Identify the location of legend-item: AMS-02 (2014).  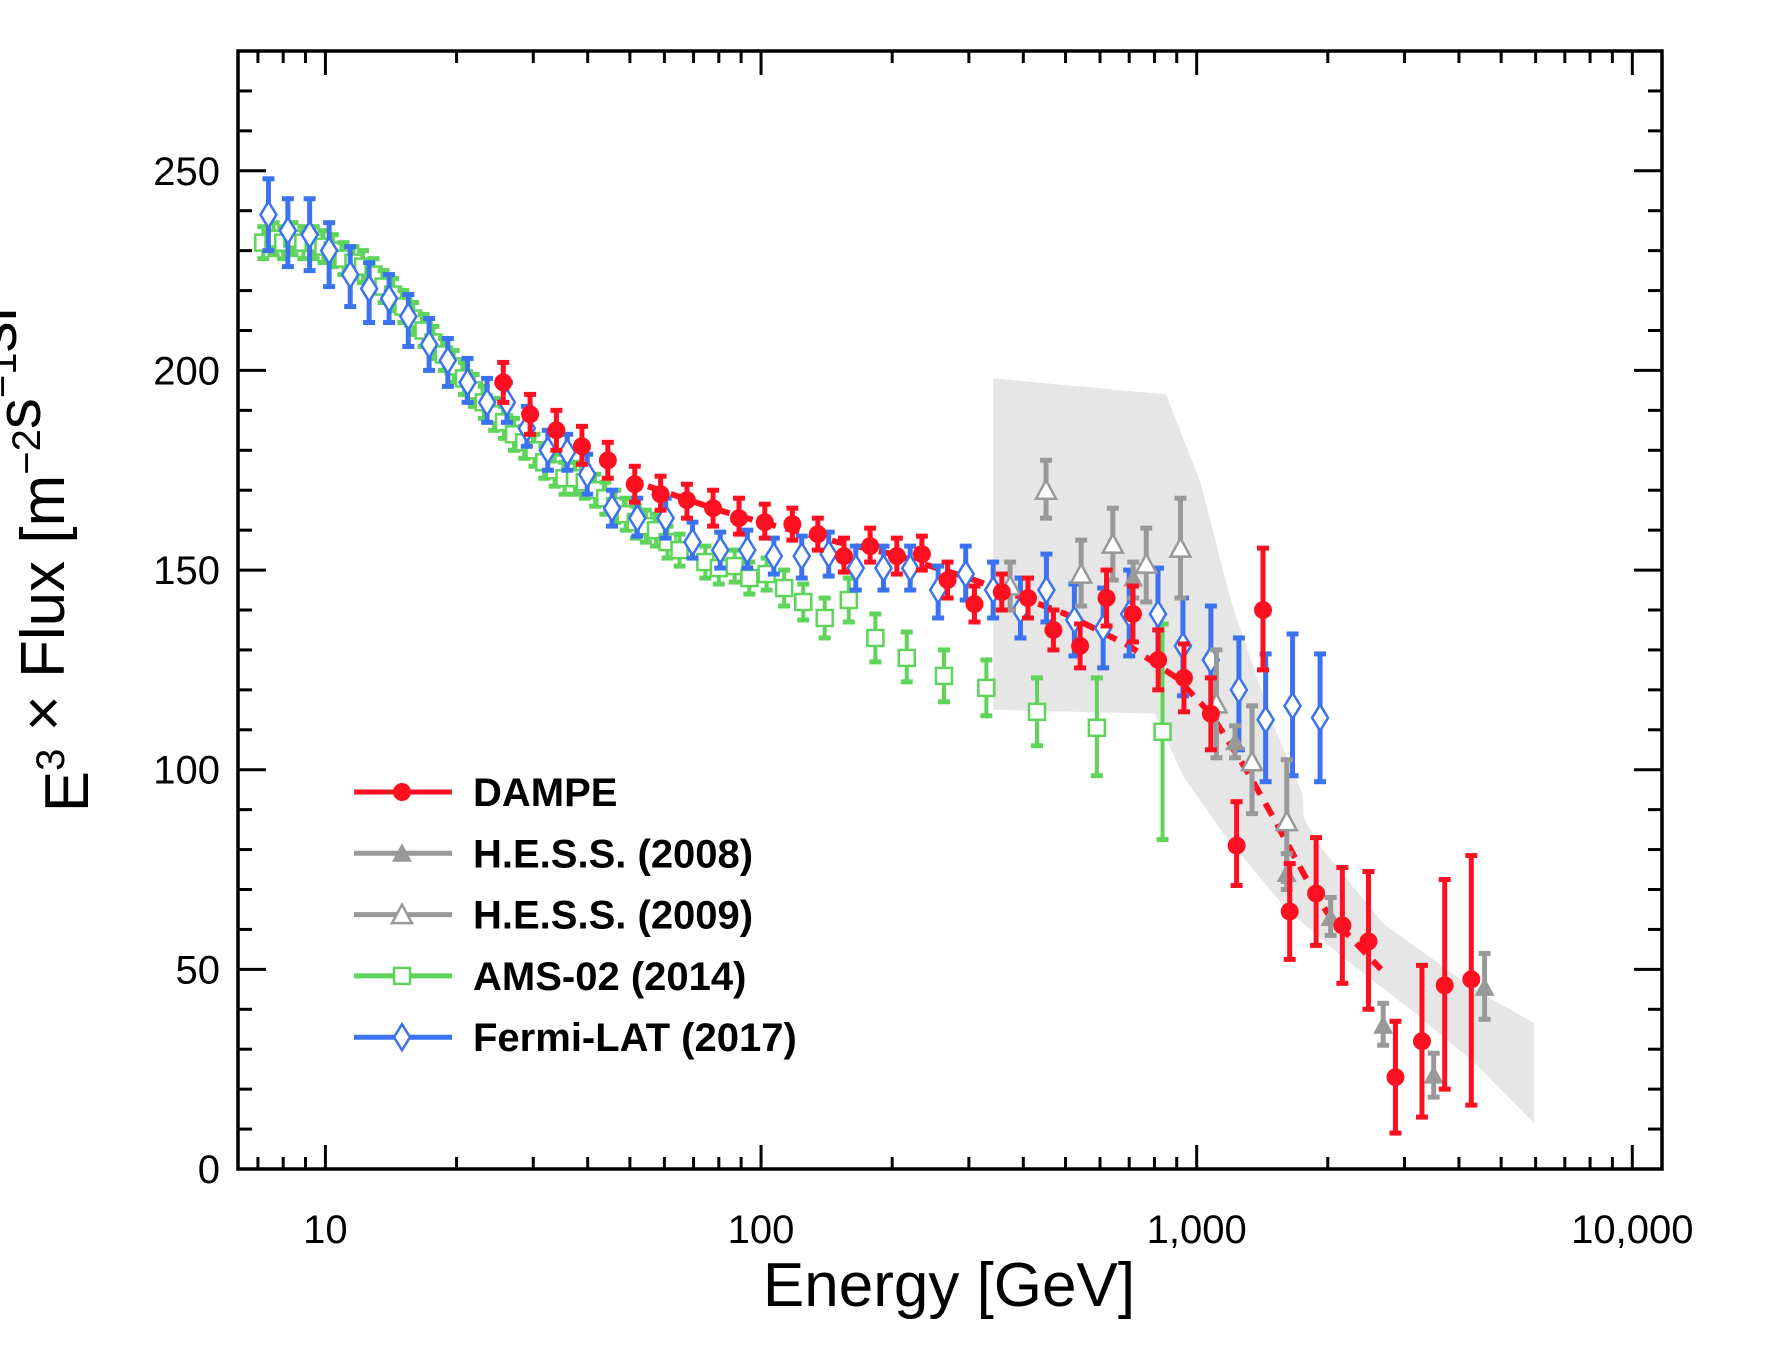
(550, 977).